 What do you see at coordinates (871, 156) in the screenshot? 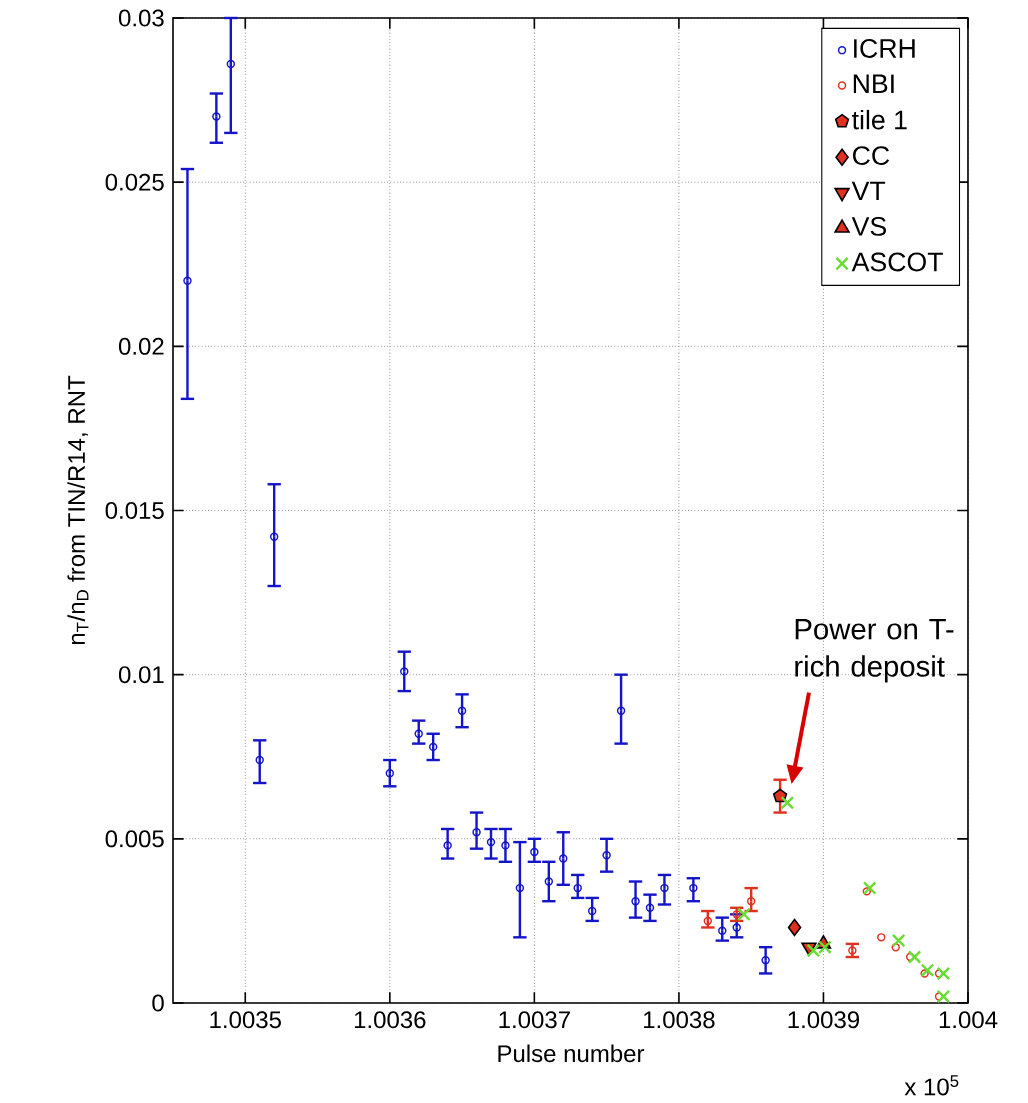
I see `legend-label: CC` at bounding box center [871, 156].